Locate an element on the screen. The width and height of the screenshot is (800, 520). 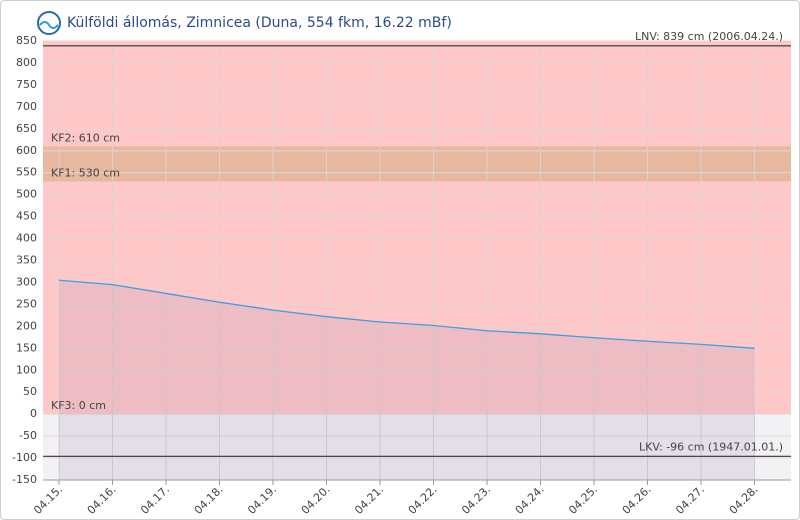
x-tick-label: 04.16. is located at coordinates (102, 500).